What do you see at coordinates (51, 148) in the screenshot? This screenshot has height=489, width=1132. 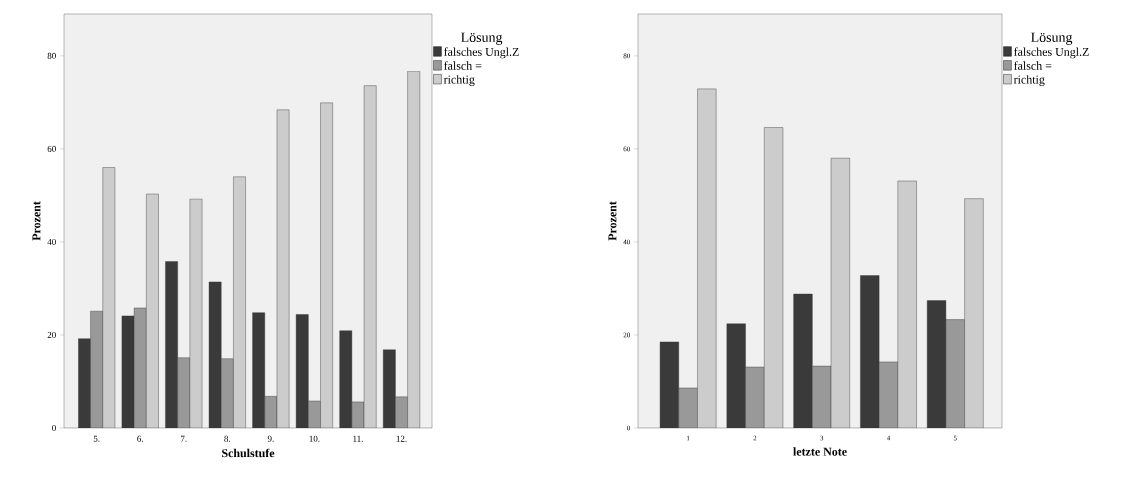 I see `y-tick-label: 60` at bounding box center [51, 148].